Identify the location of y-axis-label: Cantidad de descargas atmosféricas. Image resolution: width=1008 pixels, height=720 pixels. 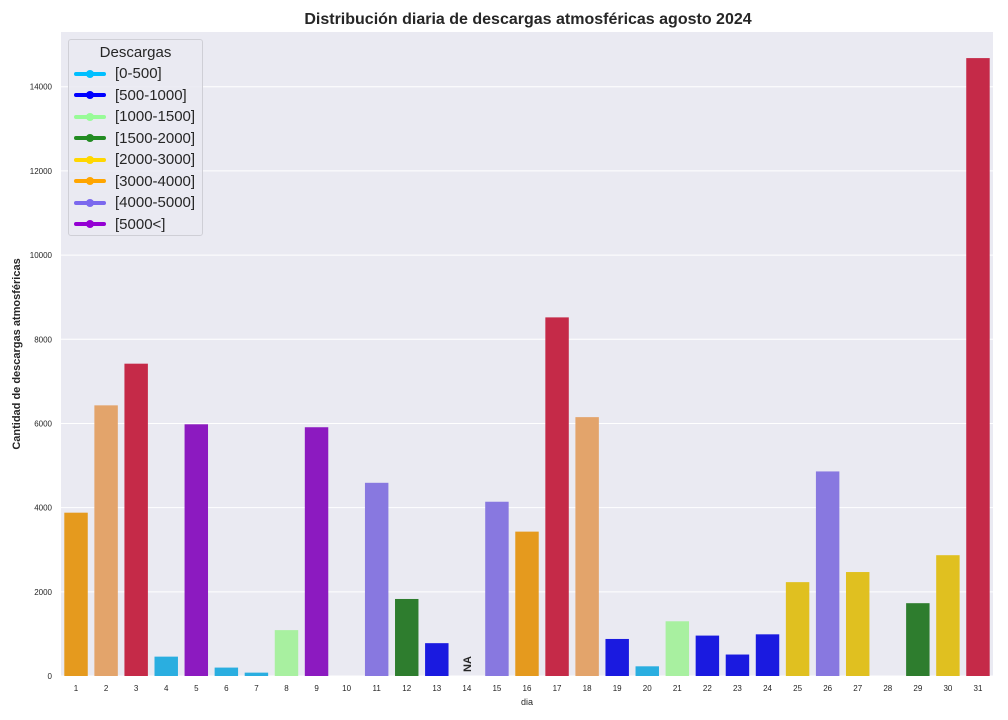
(17, 353).